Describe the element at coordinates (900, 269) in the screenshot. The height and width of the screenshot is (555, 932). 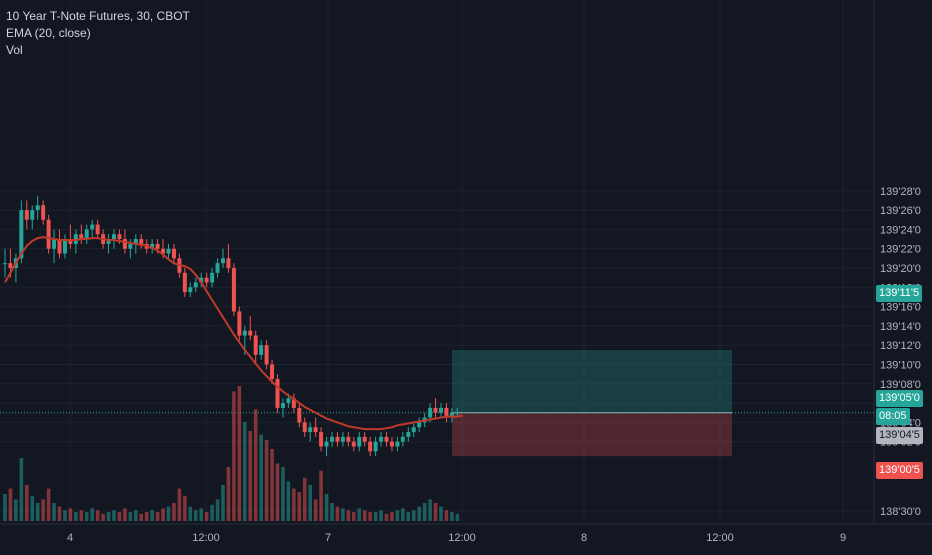
I see `price-tick-label: 139'20'0` at that location.